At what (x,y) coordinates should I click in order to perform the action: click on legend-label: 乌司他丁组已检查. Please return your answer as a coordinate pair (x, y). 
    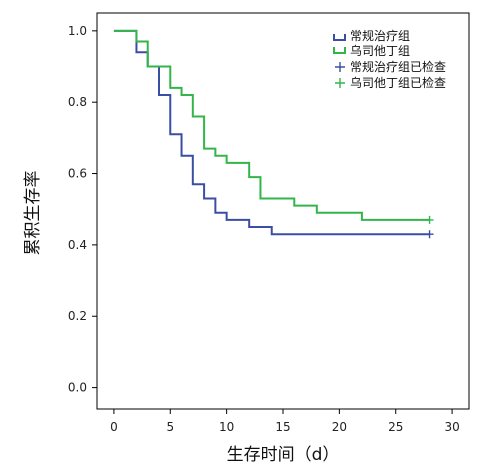
    Looking at the image, I should click on (398, 82).